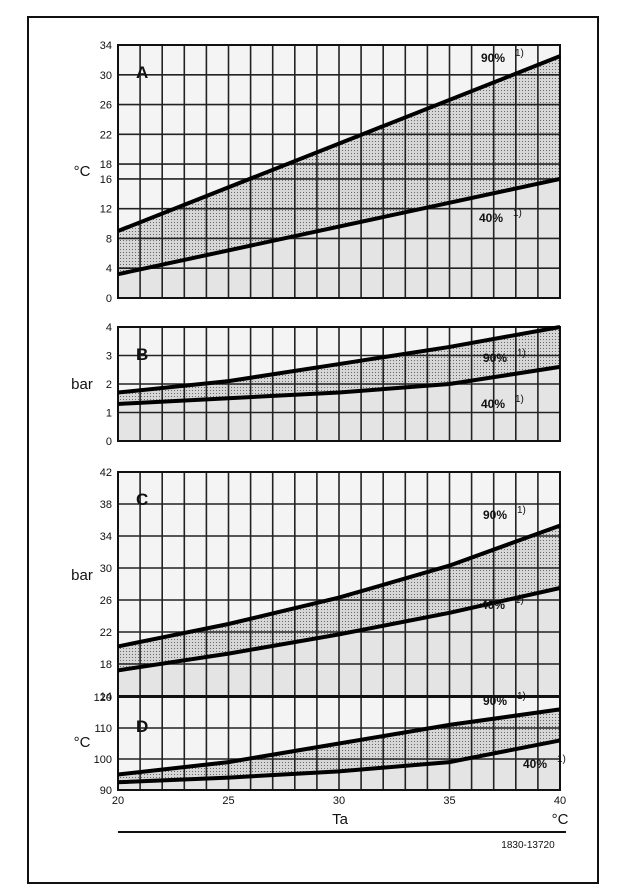 The image size is (624, 896). What do you see at coordinates (142, 72) in the screenshot?
I see `panel-a-letter: A` at bounding box center [142, 72].